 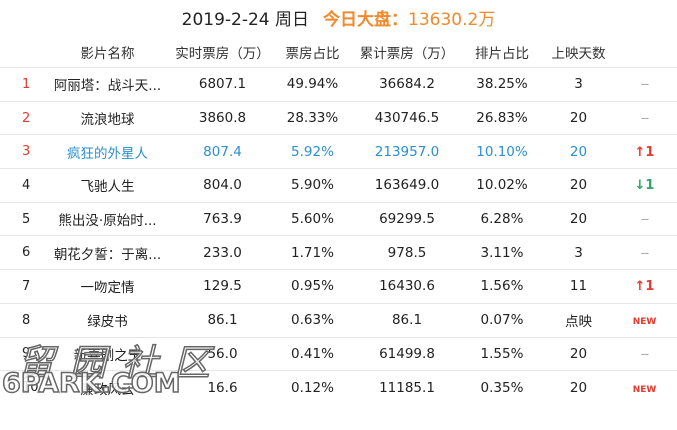 I want to click on share-cell: 0.95%, so click(x=312, y=286).